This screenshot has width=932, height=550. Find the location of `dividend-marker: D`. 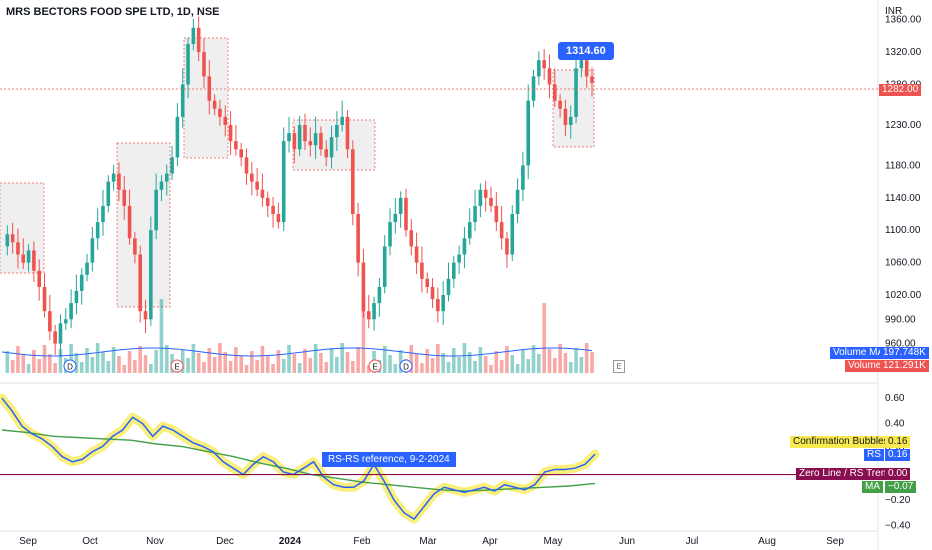

dividend-marker: D is located at coordinates (70, 366).